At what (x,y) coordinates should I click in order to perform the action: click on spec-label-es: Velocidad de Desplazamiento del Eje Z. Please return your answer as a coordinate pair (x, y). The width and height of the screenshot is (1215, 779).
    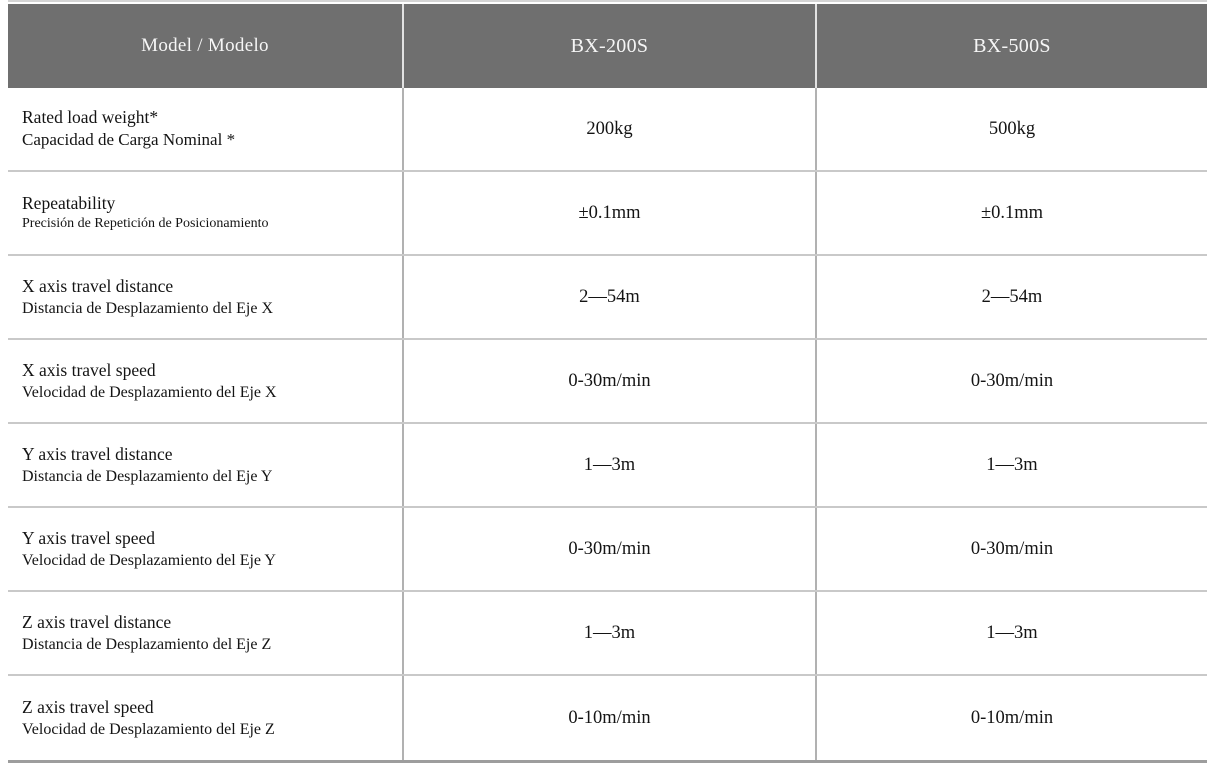
    Looking at the image, I should click on (148, 729).